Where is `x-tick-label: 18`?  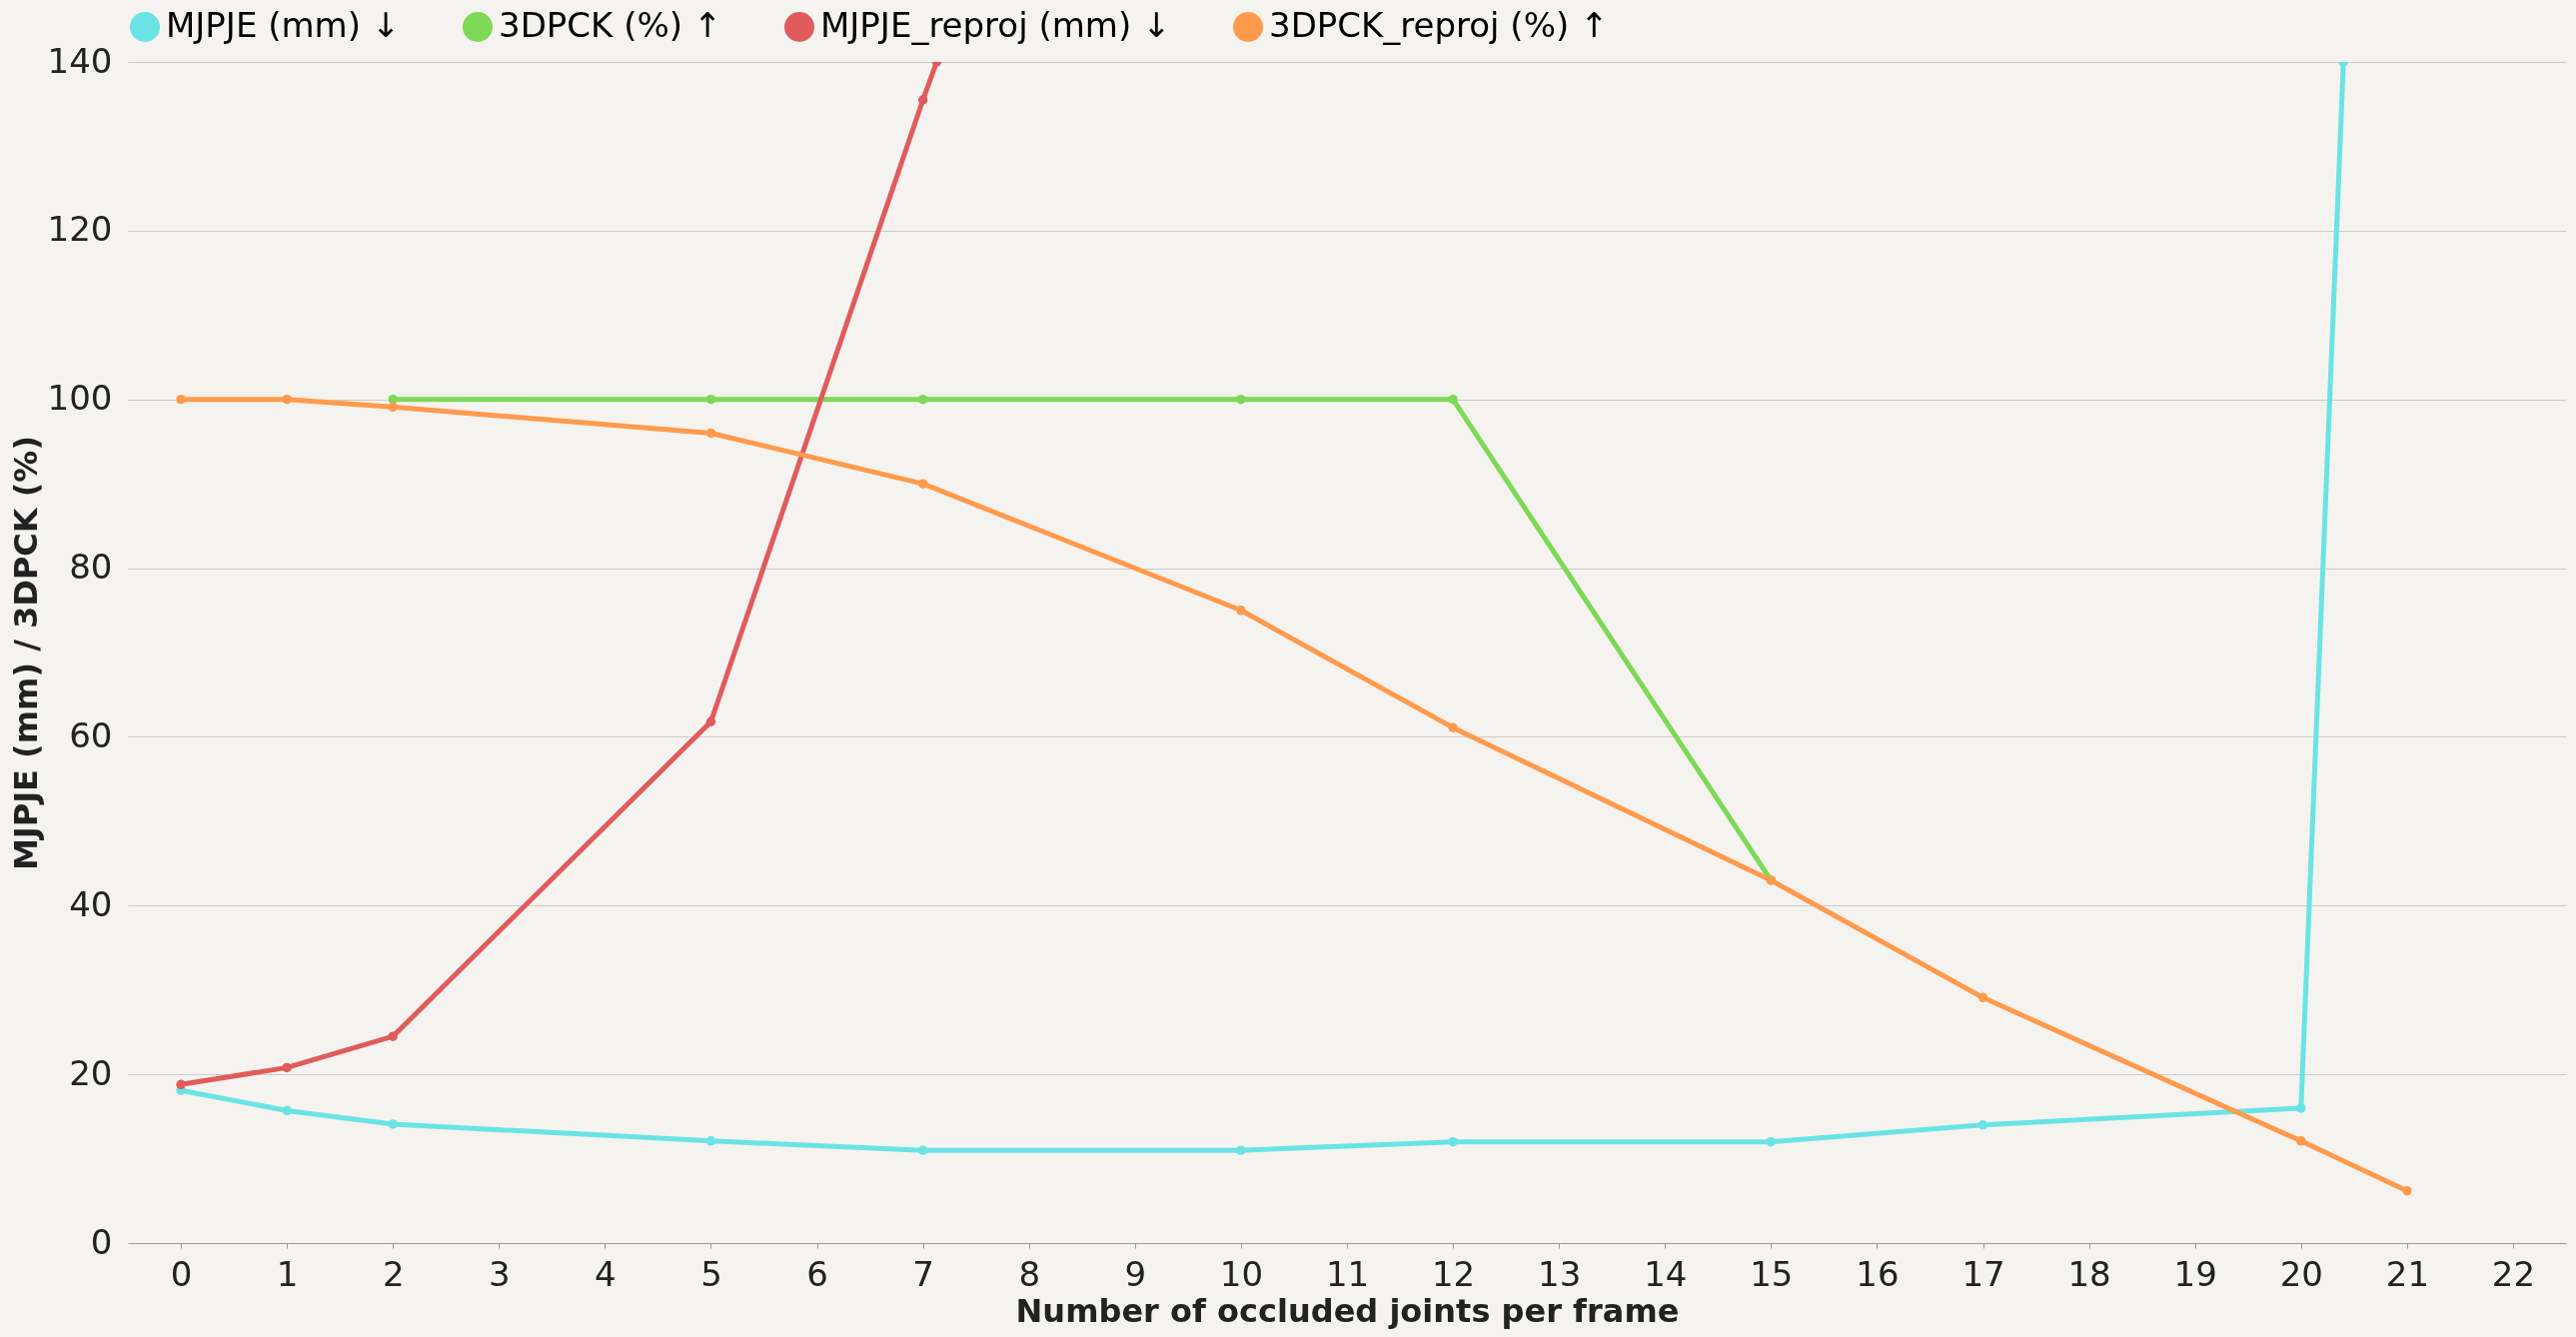 x-tick-label: 18 is located at coordinates (2089, 1273).